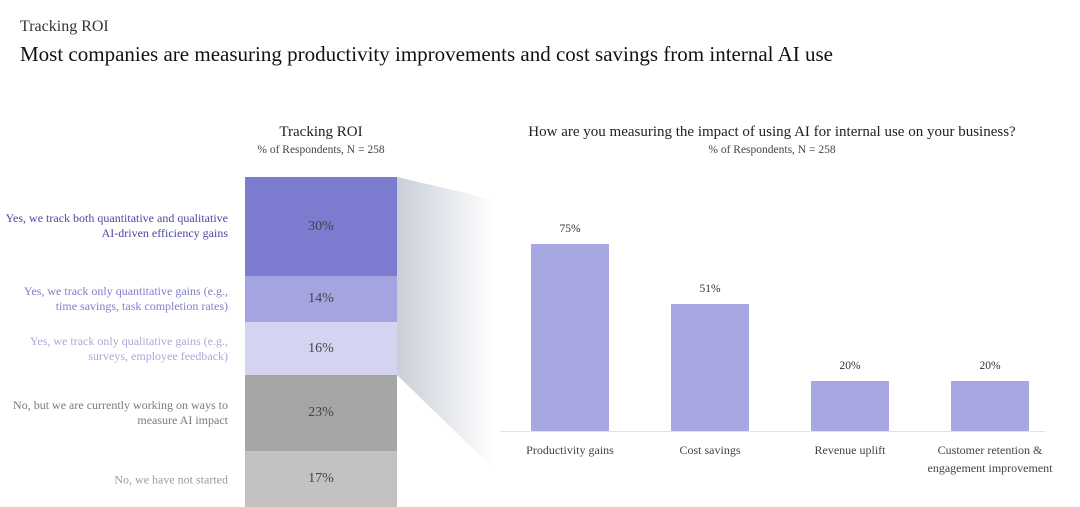 This screenshot has width=1080, height=507. I want to click on x-tick-label: Revenue uplift, so click(850, 450).